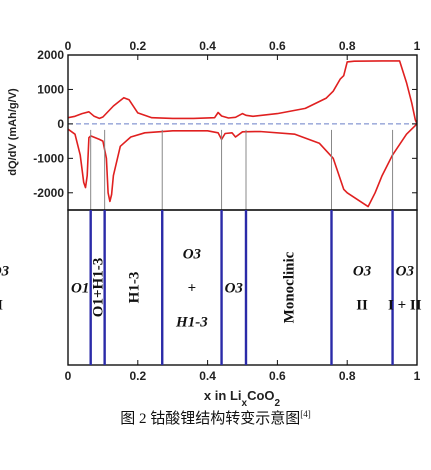 This screenshot has width=431, height=470. Describe the element at coordinates (5, 272) in the screenshot. I see `phase-label-o3-i-line-1: O3` at that location.